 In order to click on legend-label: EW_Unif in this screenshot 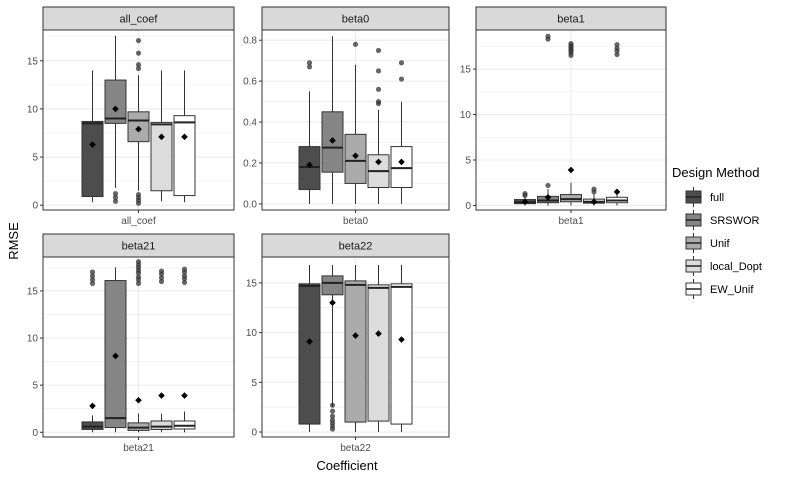, I will do `click(732, 290)`.